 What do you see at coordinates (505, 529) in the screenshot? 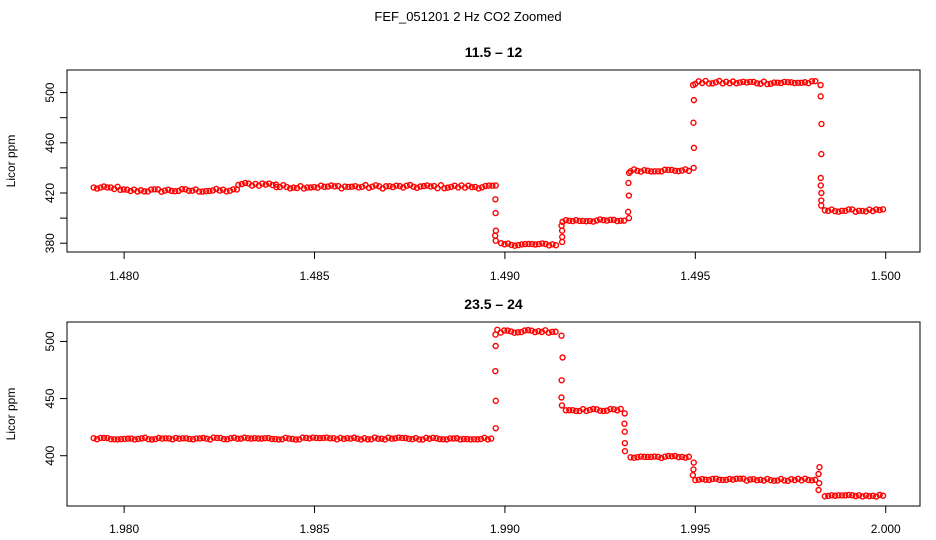
I see `x-tick-label: 1.990` at bounding box center [505, 529].